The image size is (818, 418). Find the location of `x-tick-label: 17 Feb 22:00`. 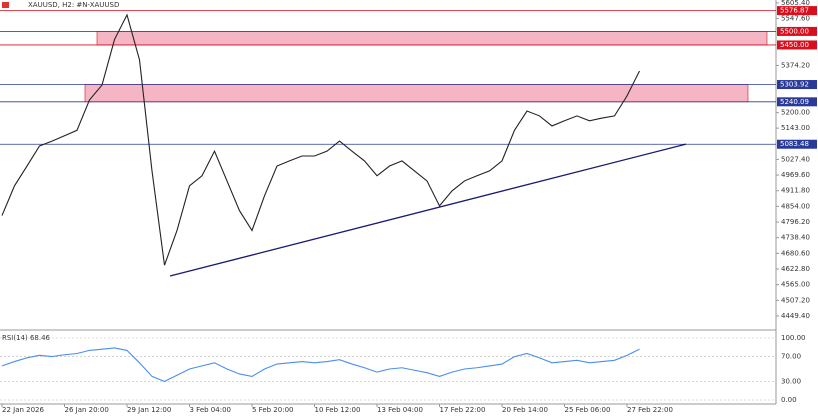

x-tick-label: 17 Feb 22:00 is located at coordinates (463, 410).